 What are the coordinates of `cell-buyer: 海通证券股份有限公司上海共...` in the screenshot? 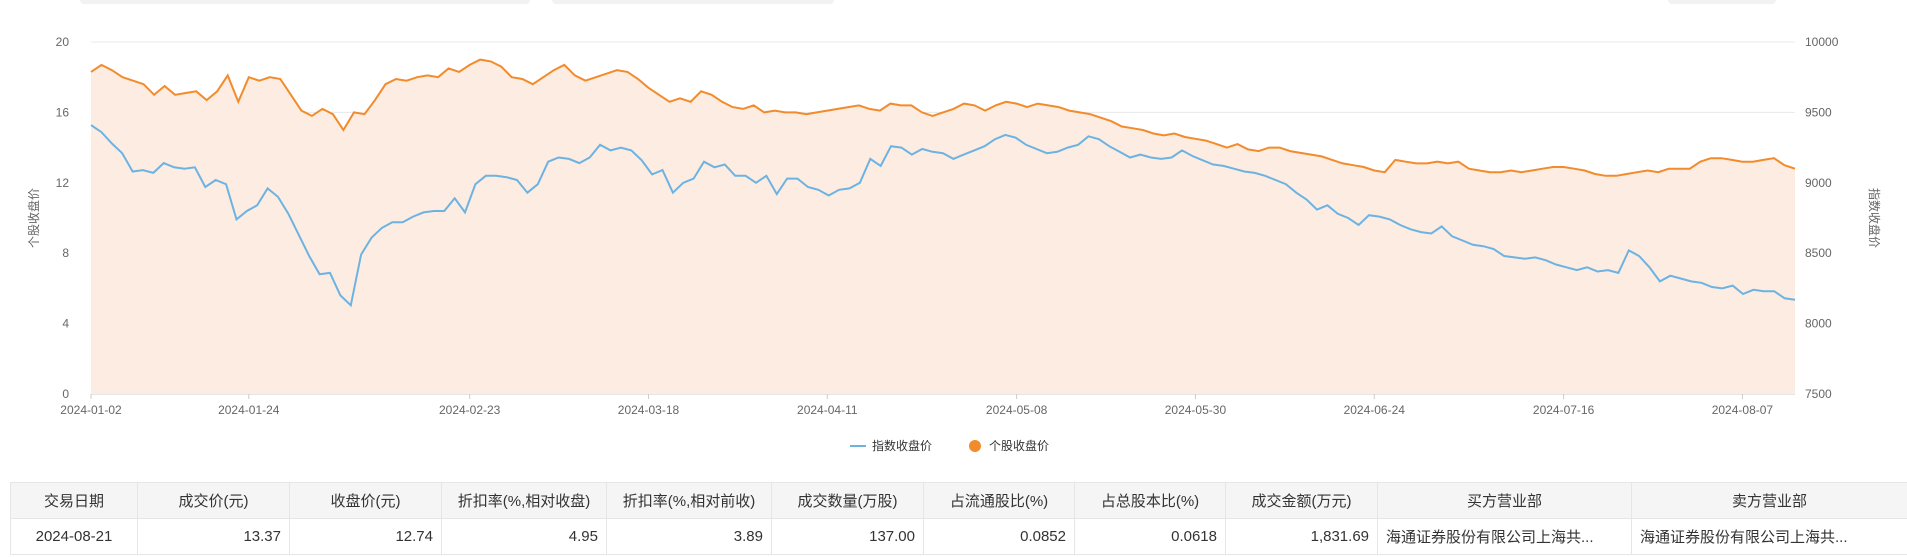 It's located at (1504, 536).